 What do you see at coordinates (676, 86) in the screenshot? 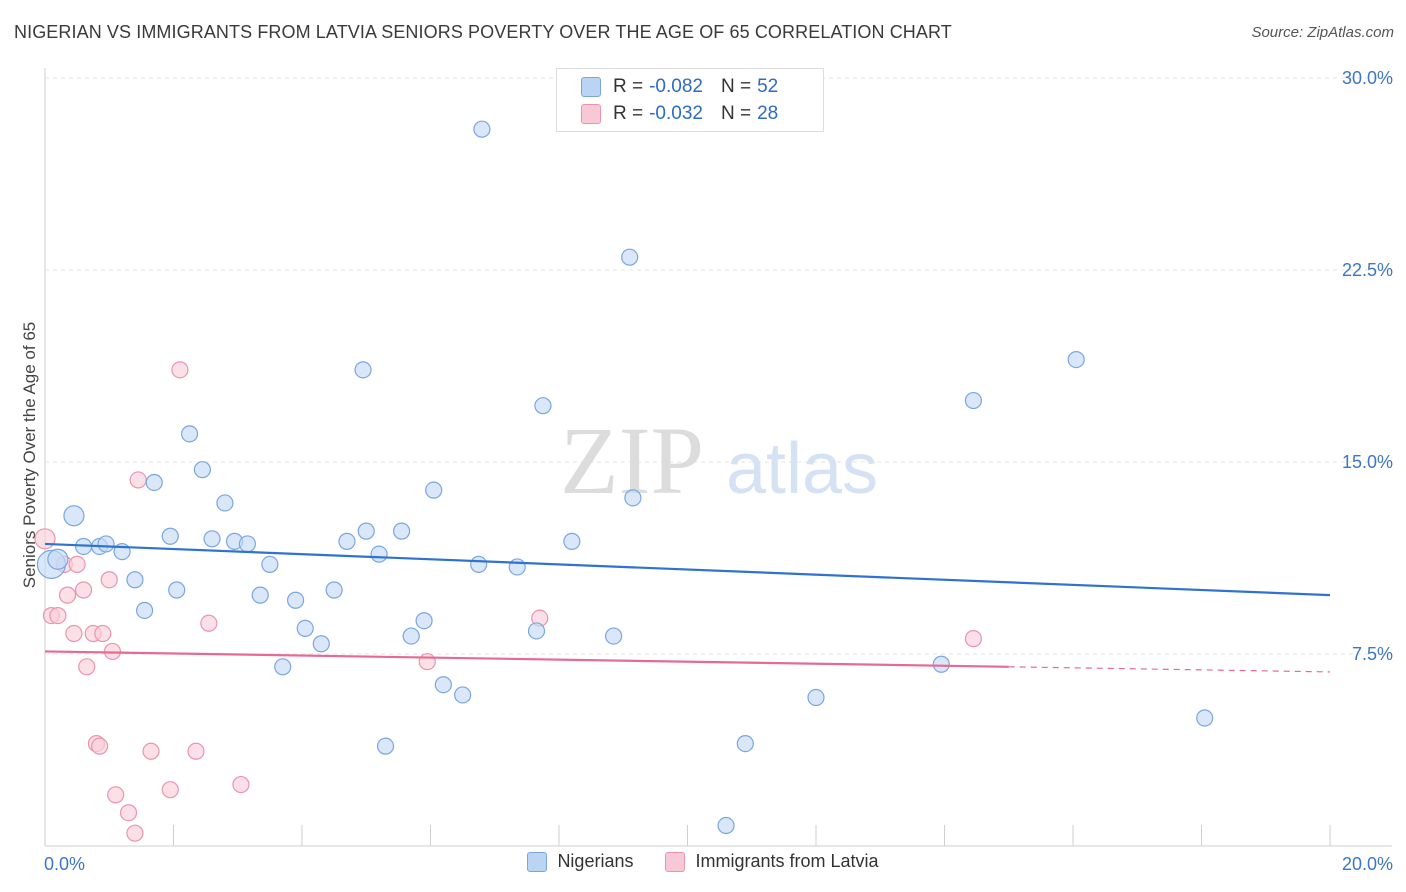
I see `legend-r-value: -0.082` at bounding box center [676, 86].